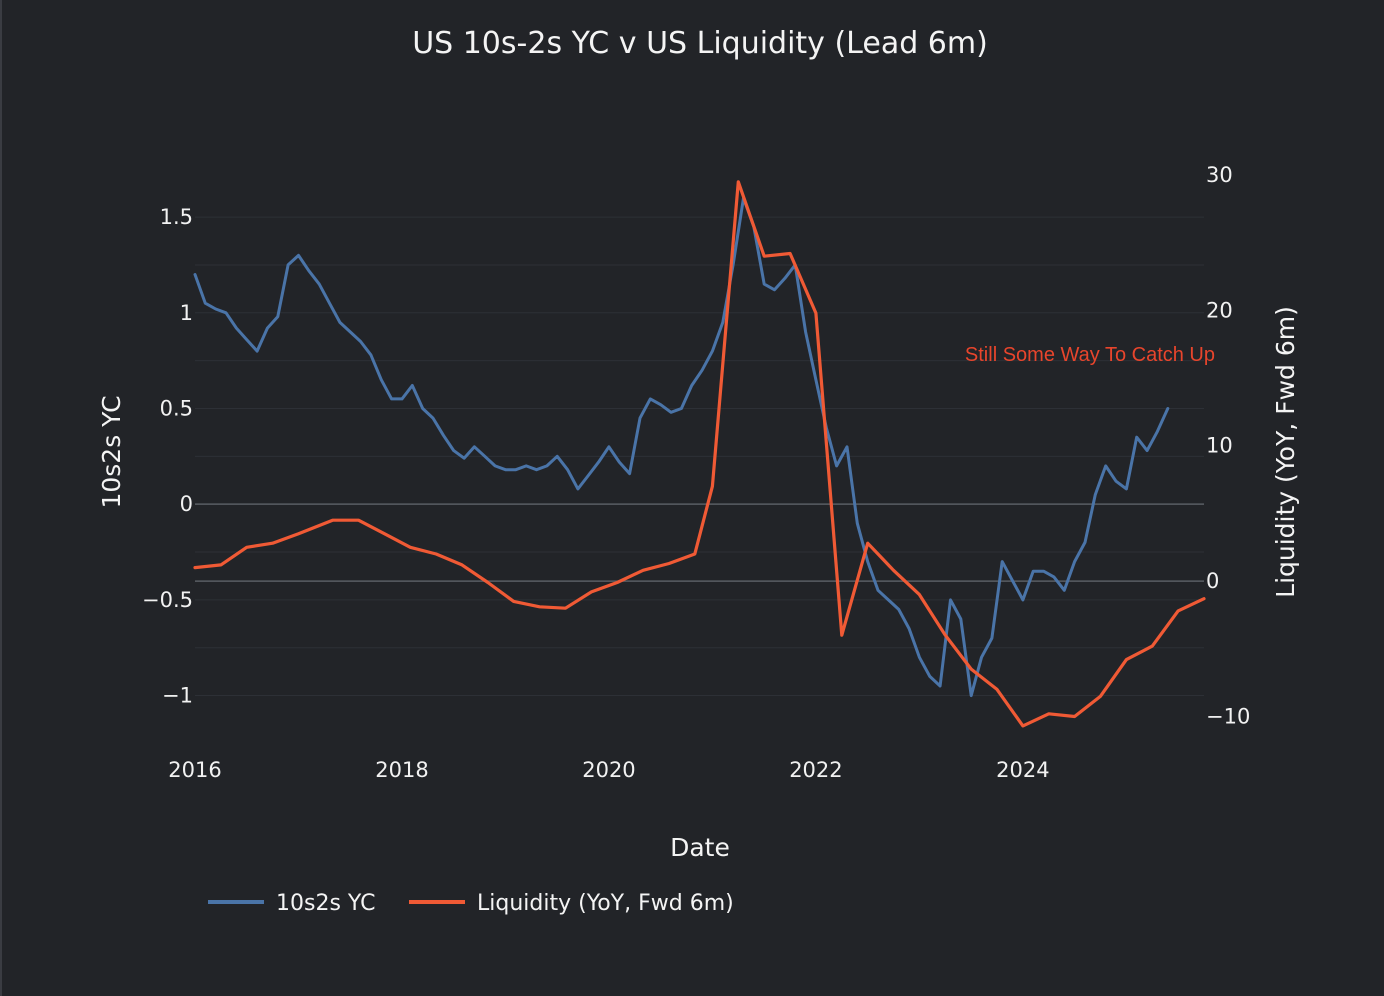 This screenshot has height=996, width=1384. What do you see at coordinates (111, 451) in the screenshot?
I see `y-axis-title: 10s2s YC` at bounding box center [111, 451].